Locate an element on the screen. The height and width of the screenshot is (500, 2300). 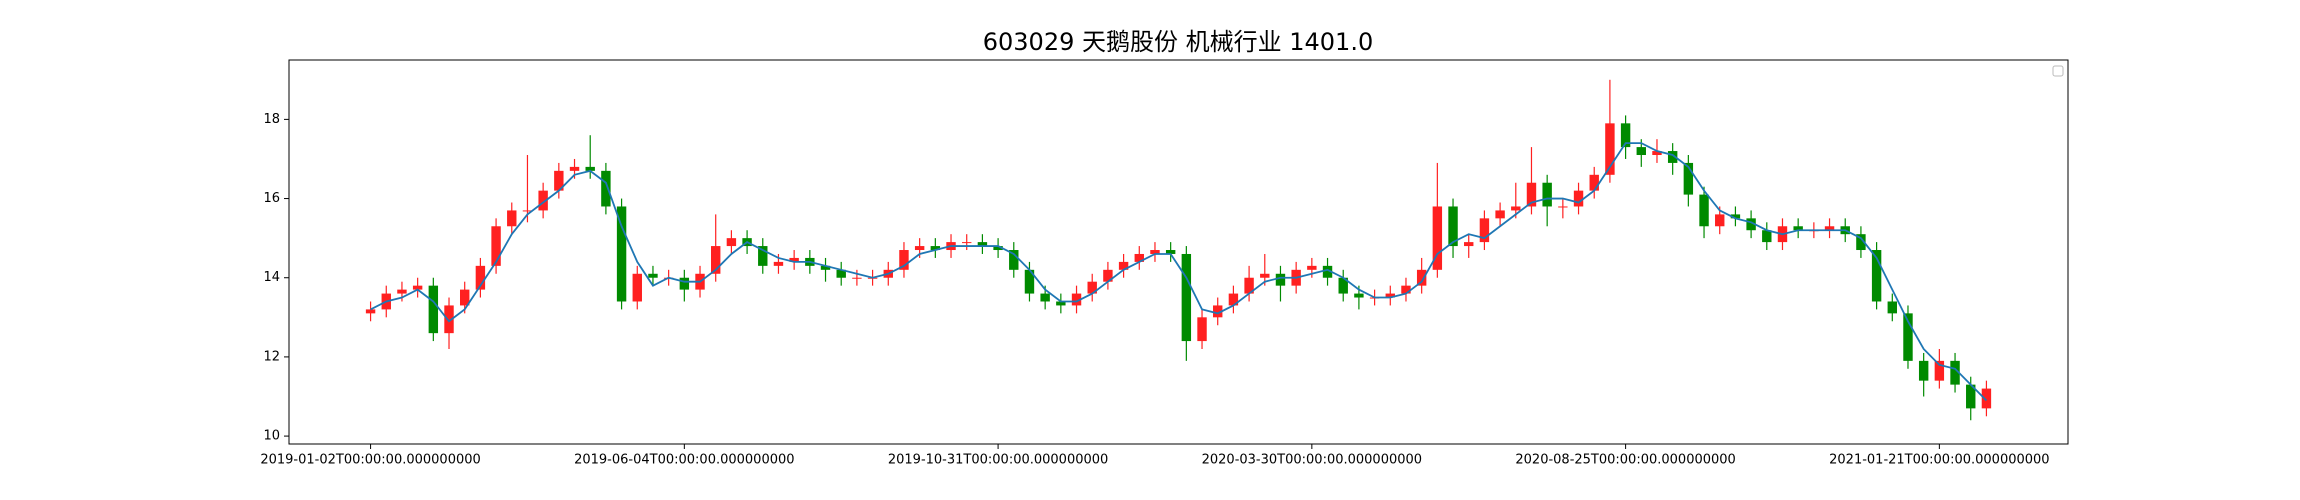
legend-box is located at coordinates (2058, 71).